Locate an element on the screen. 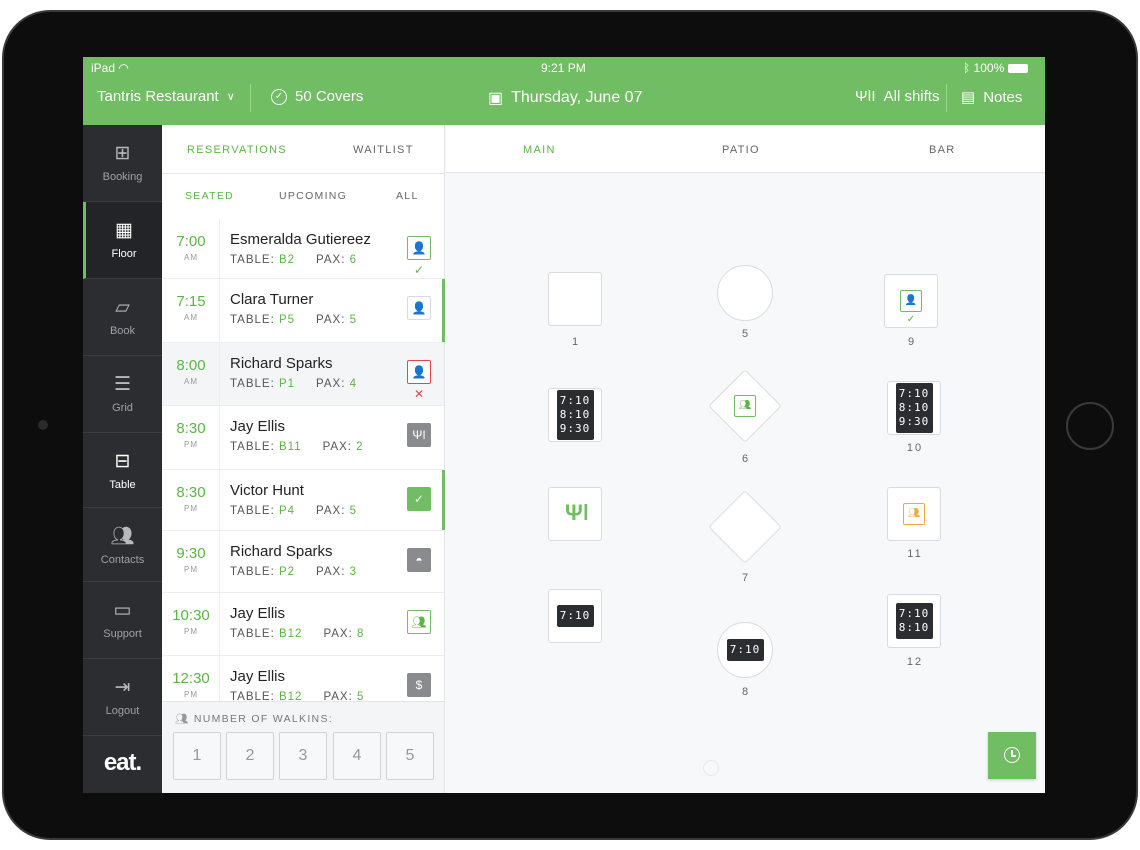  timeline-button is located at coordinates (1012, 755).